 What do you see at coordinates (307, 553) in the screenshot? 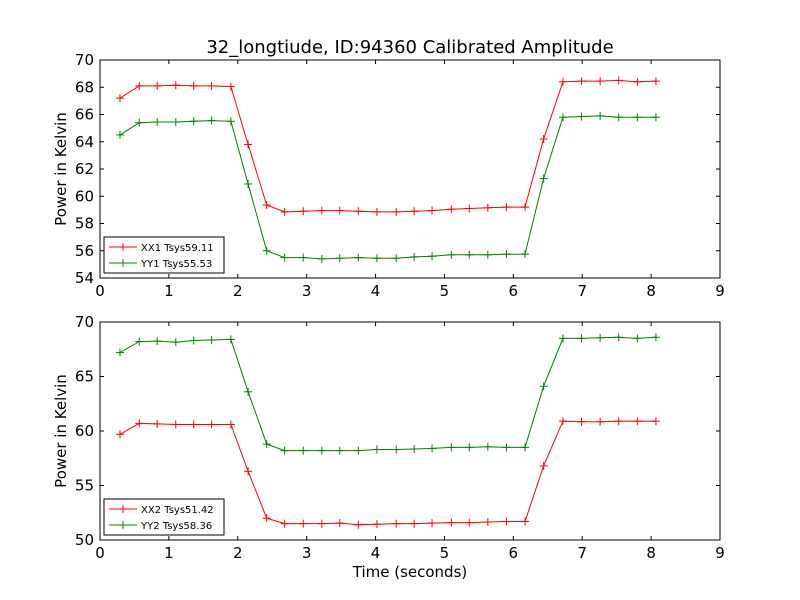
I see `x-tick-label: 3` at bounding box center [307, 553].